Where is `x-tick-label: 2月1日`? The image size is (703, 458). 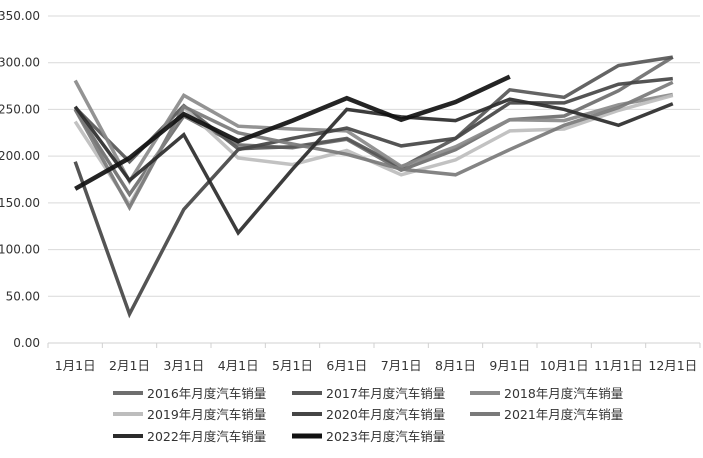
x-tick-label: 2月1日 is located at coordinates (129, 365).